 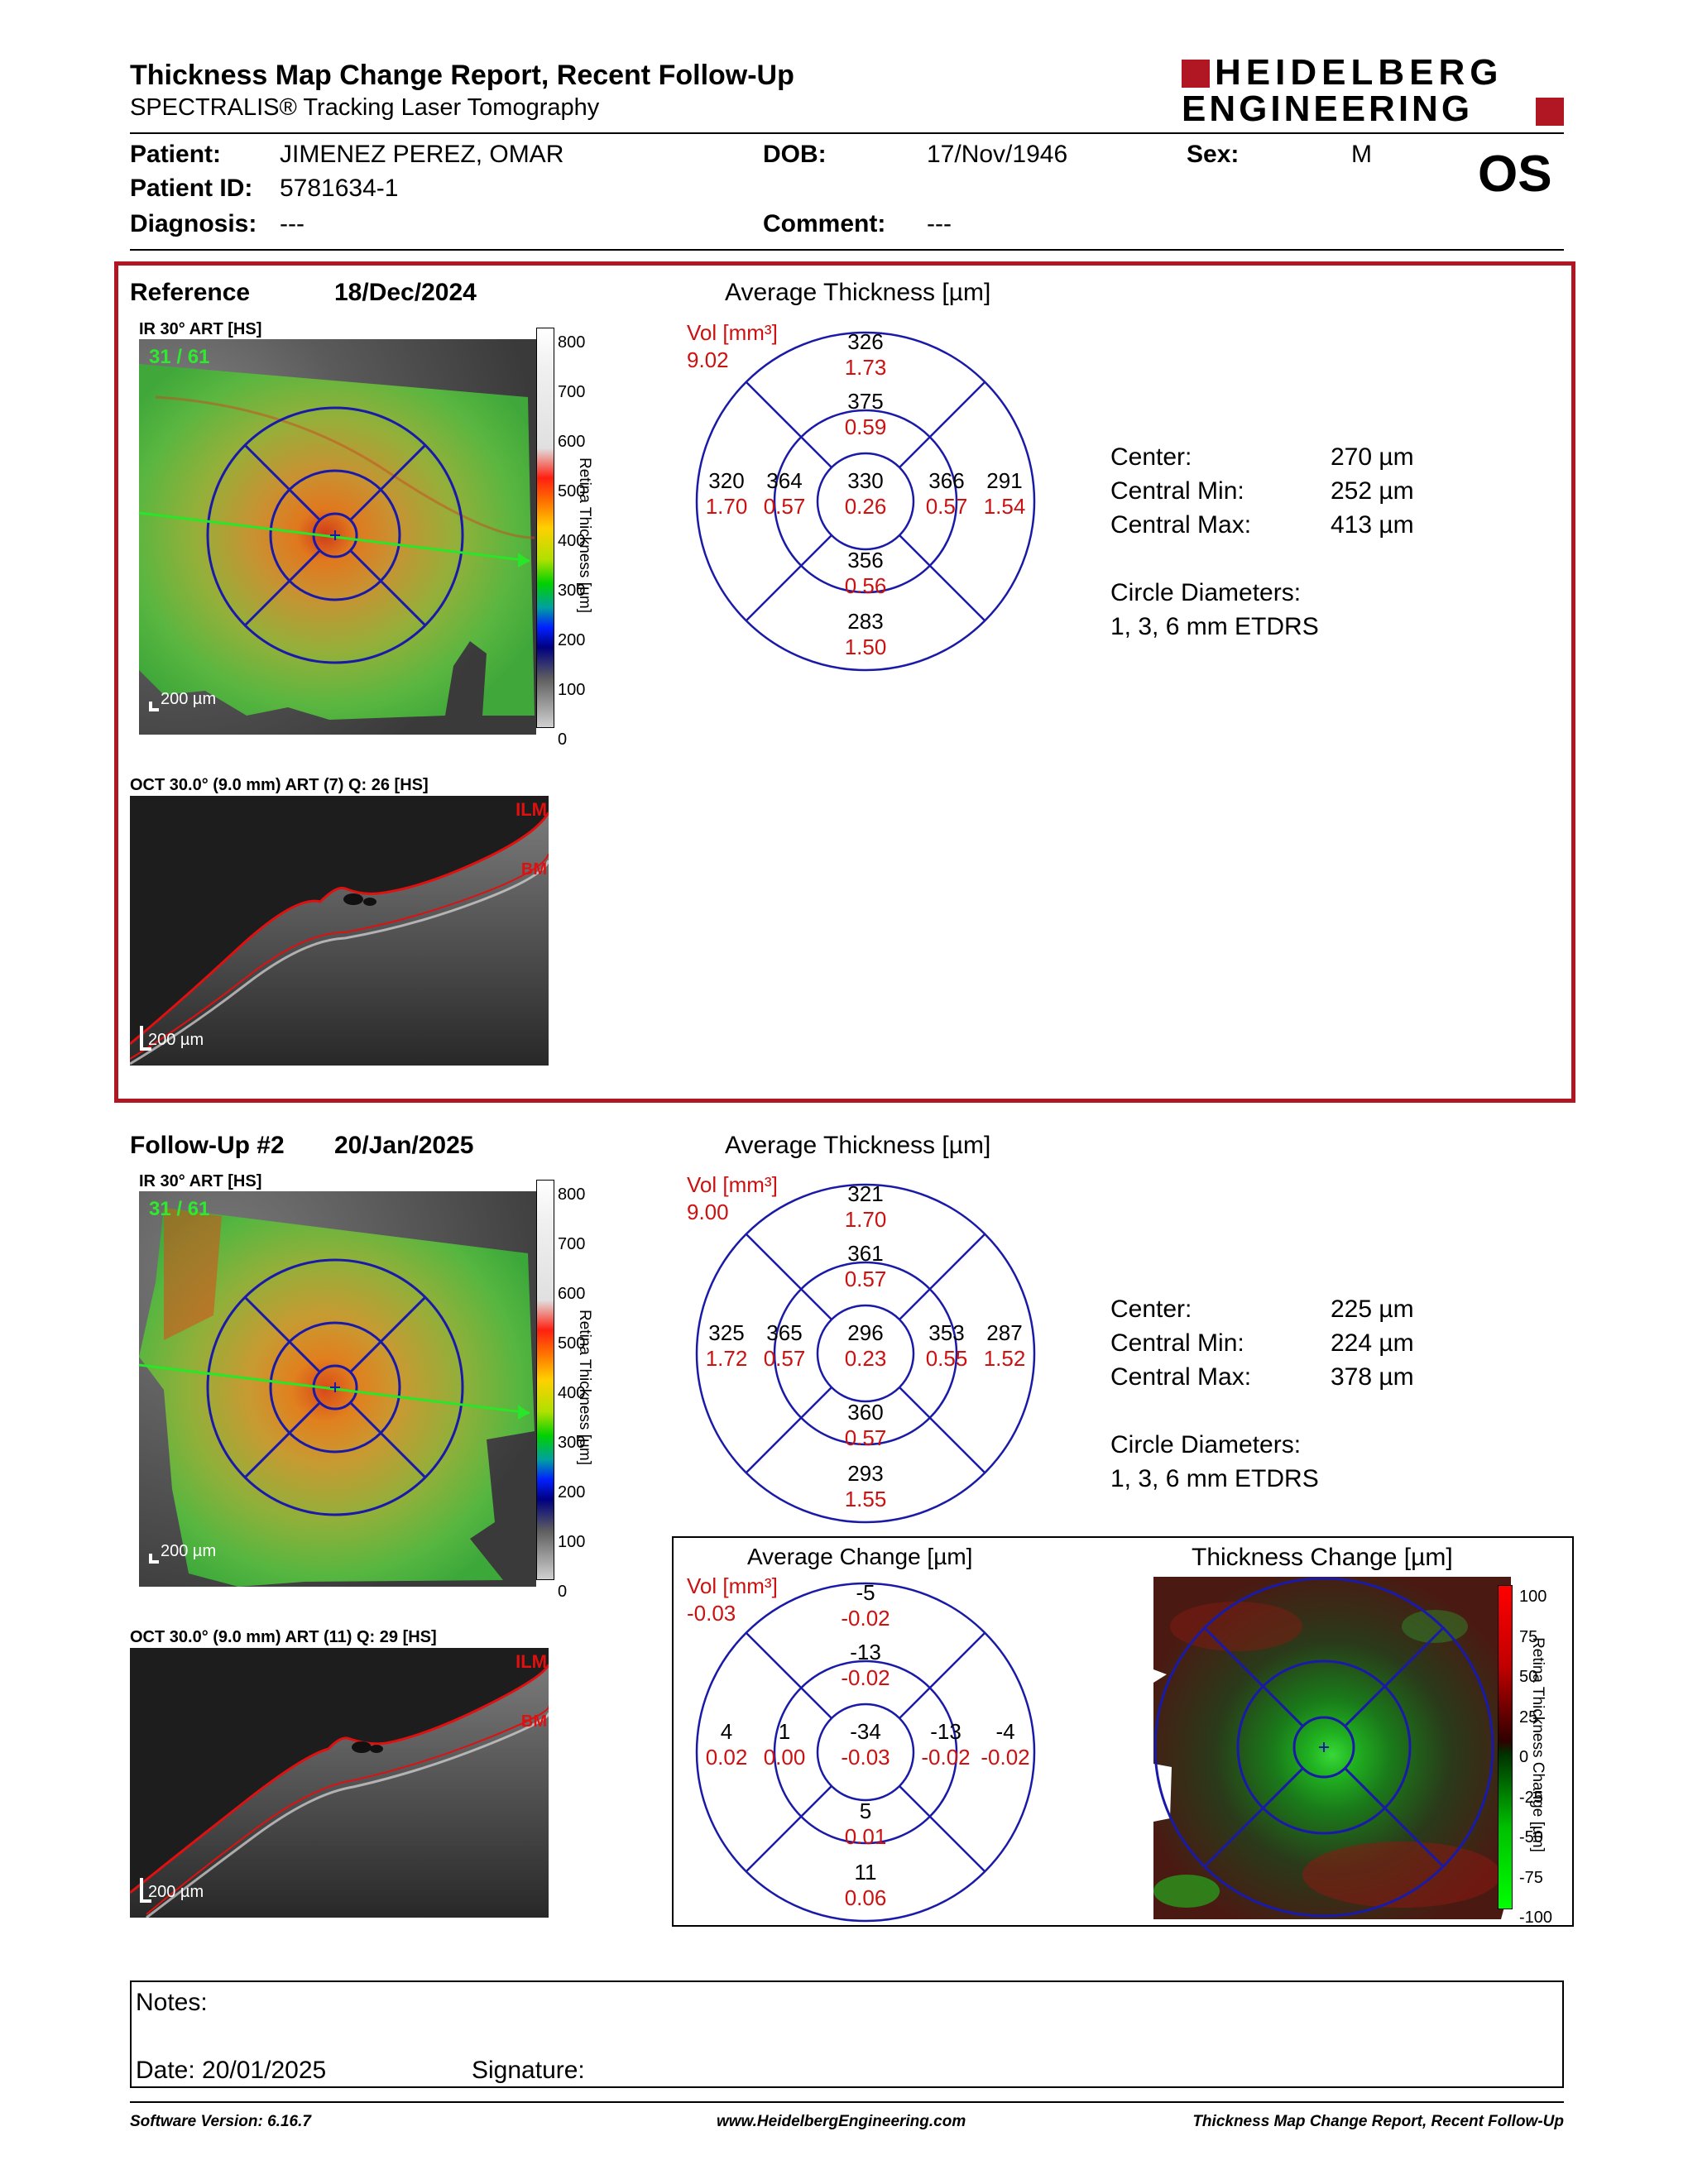 I want to click on notes-box, so click(x=847, y=2034).